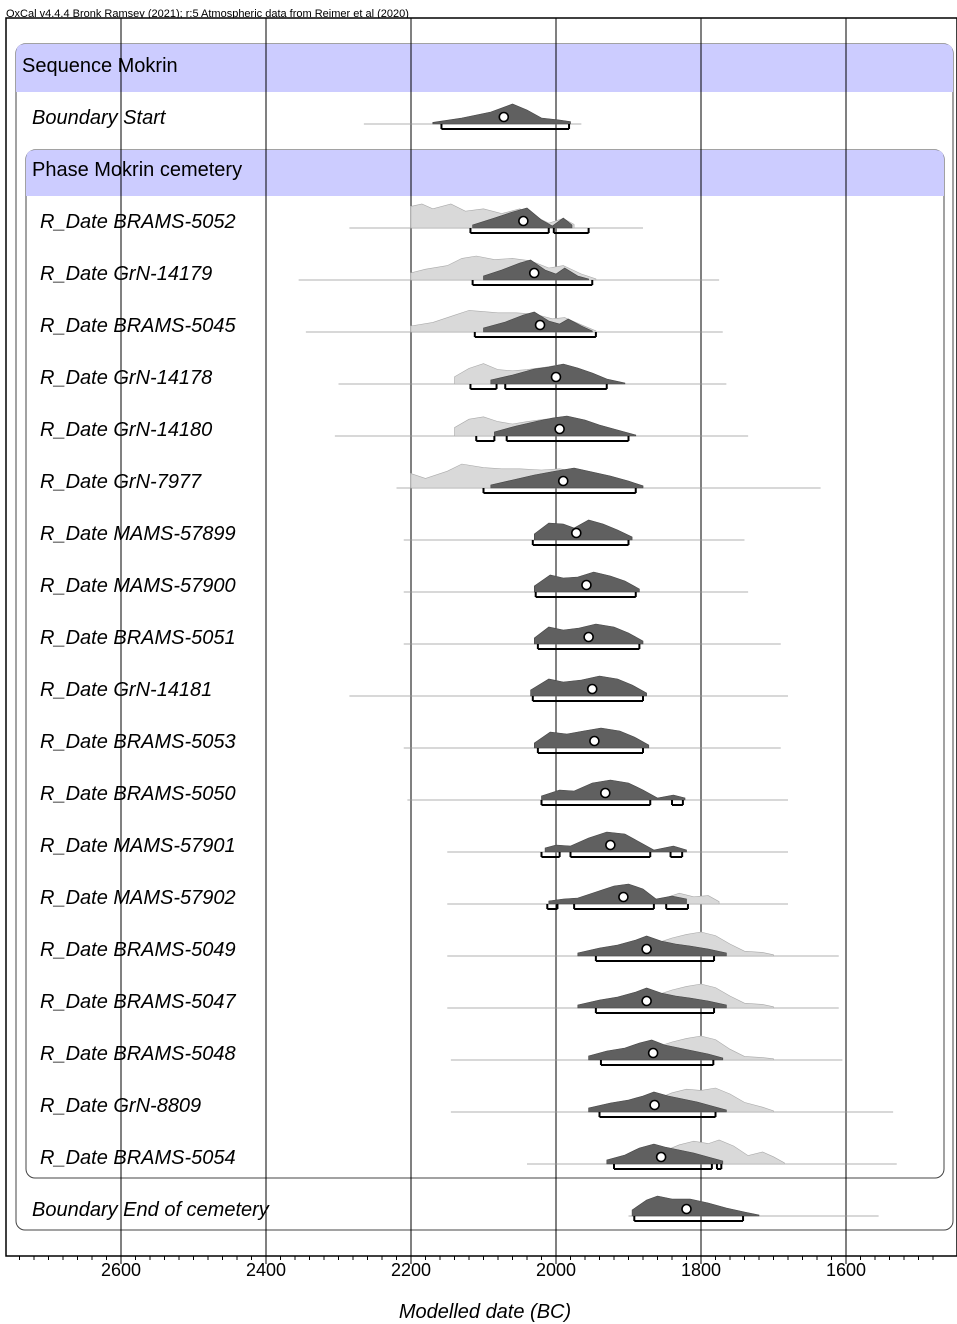 Image resolution: width=957 pixels, height=1324 pixels. I want to click on x-axis-label: Modelled date (BC), so click(485, 1312).